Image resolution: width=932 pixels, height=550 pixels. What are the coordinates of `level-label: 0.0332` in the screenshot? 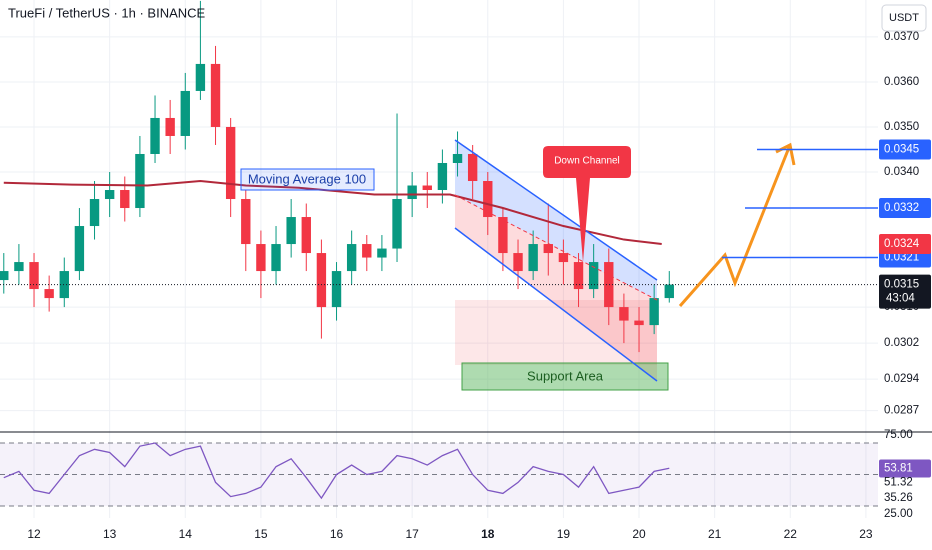 It's located at (901, 208).